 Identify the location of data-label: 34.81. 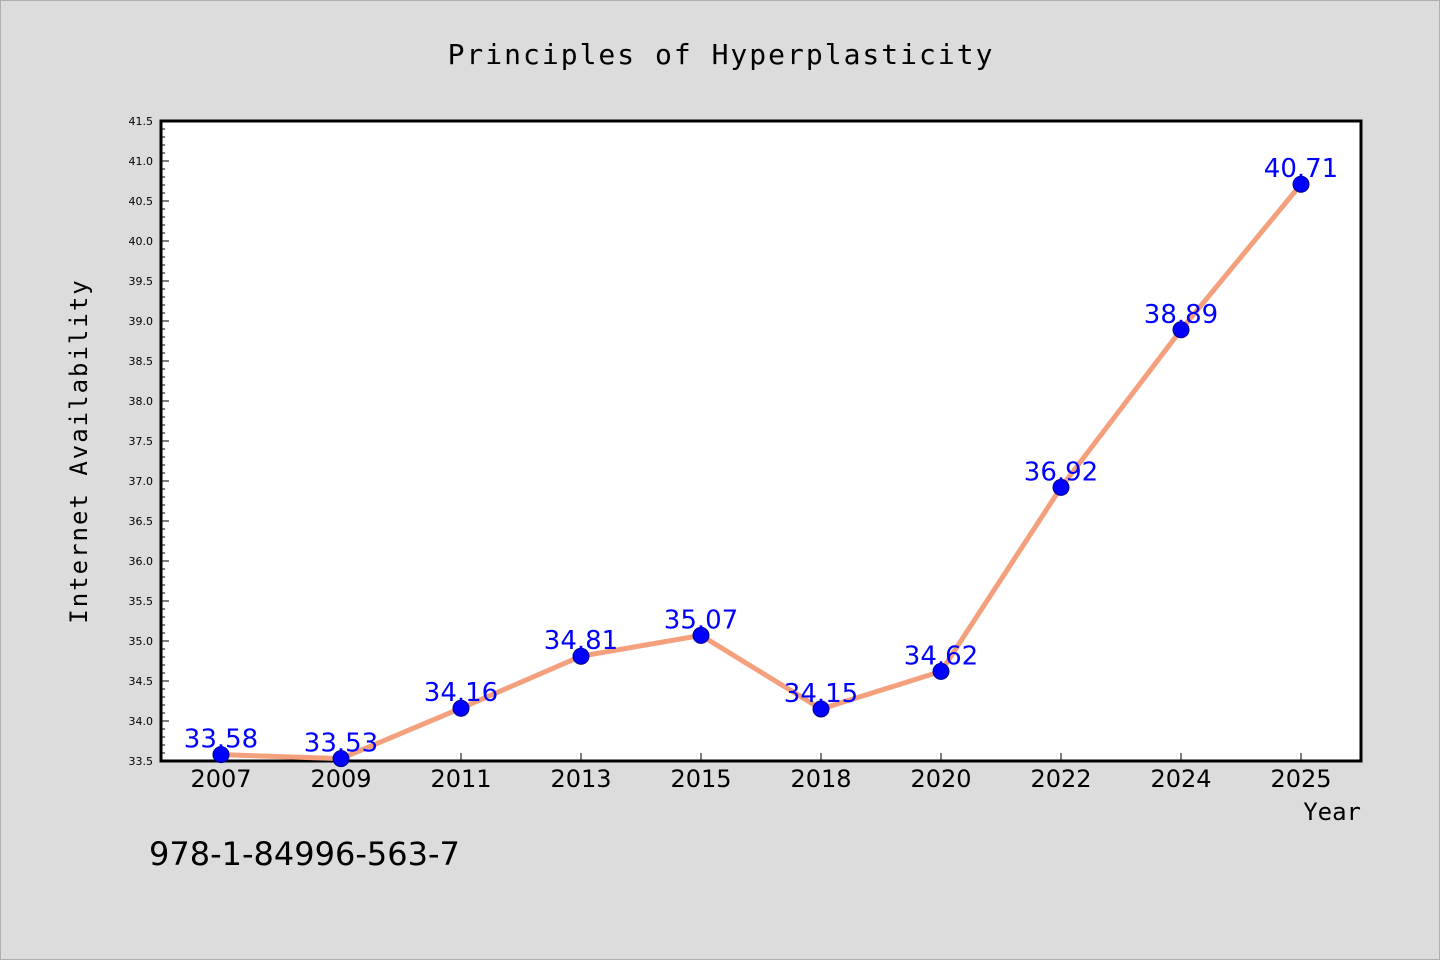
(581, 641).